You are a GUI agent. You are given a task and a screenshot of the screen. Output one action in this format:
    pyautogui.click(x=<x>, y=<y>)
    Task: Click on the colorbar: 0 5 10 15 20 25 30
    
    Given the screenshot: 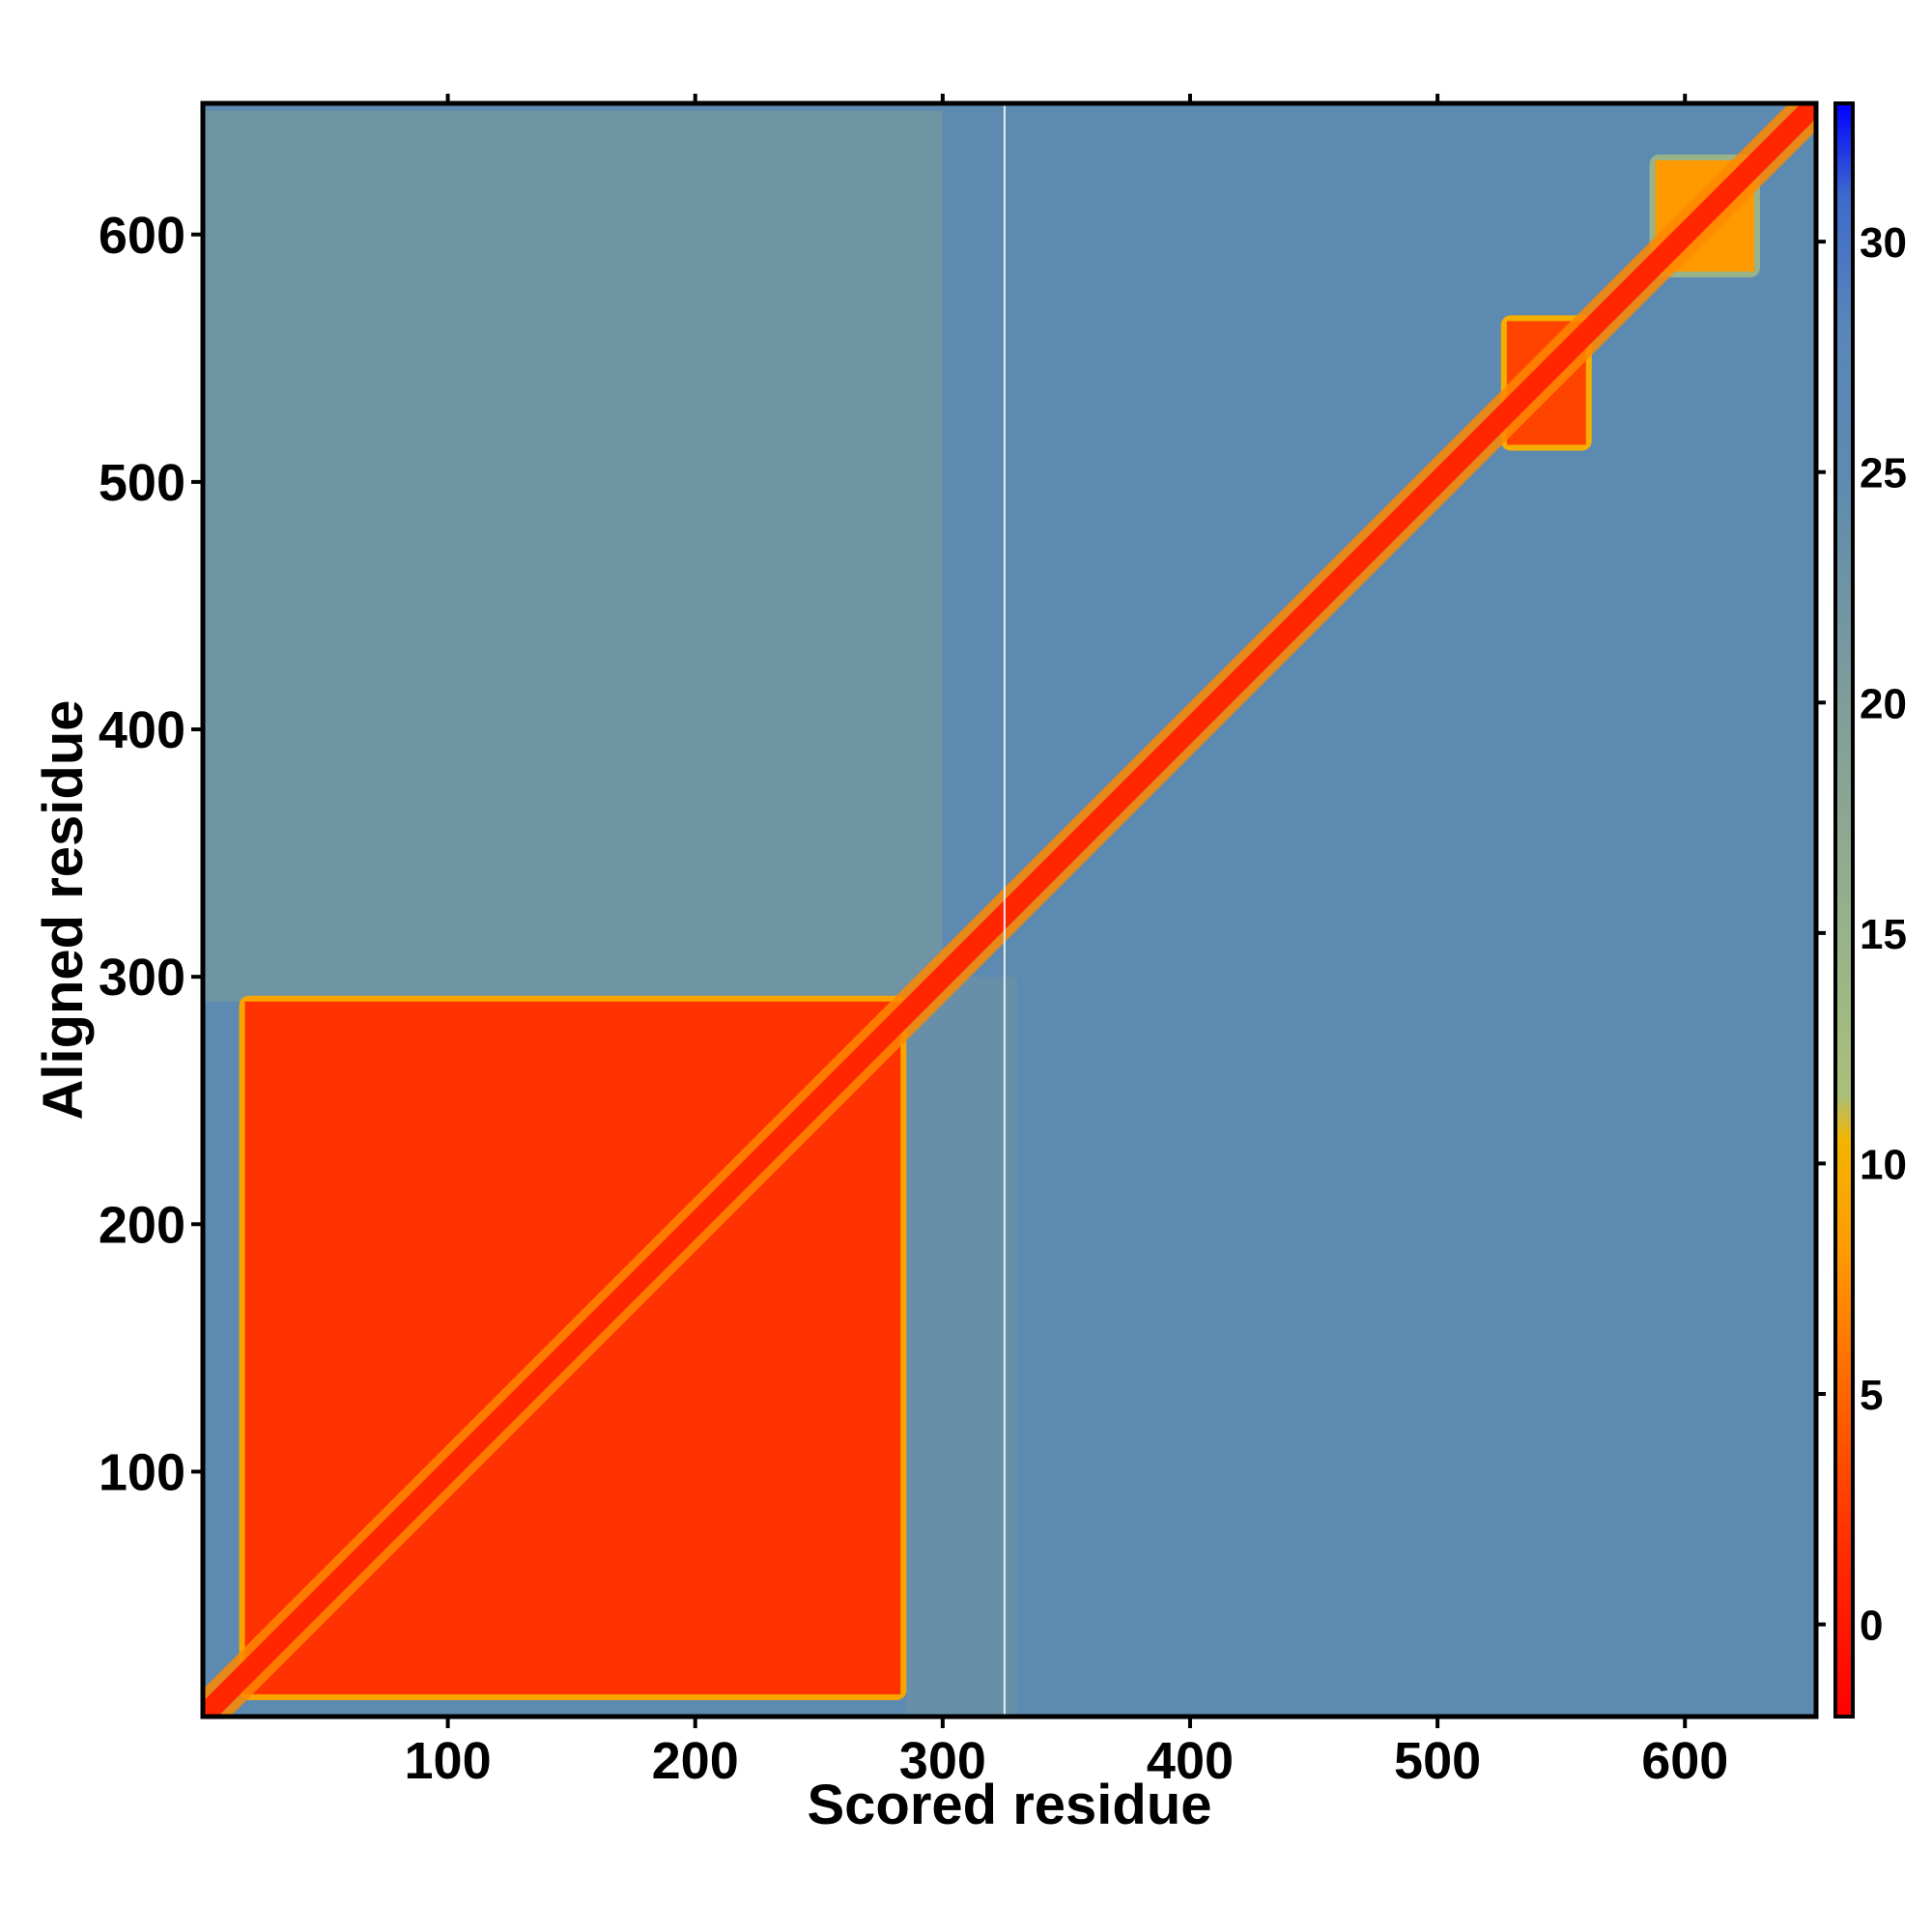 What is the action you would take?
    pyautogui.click(x=1861, y=910)
    